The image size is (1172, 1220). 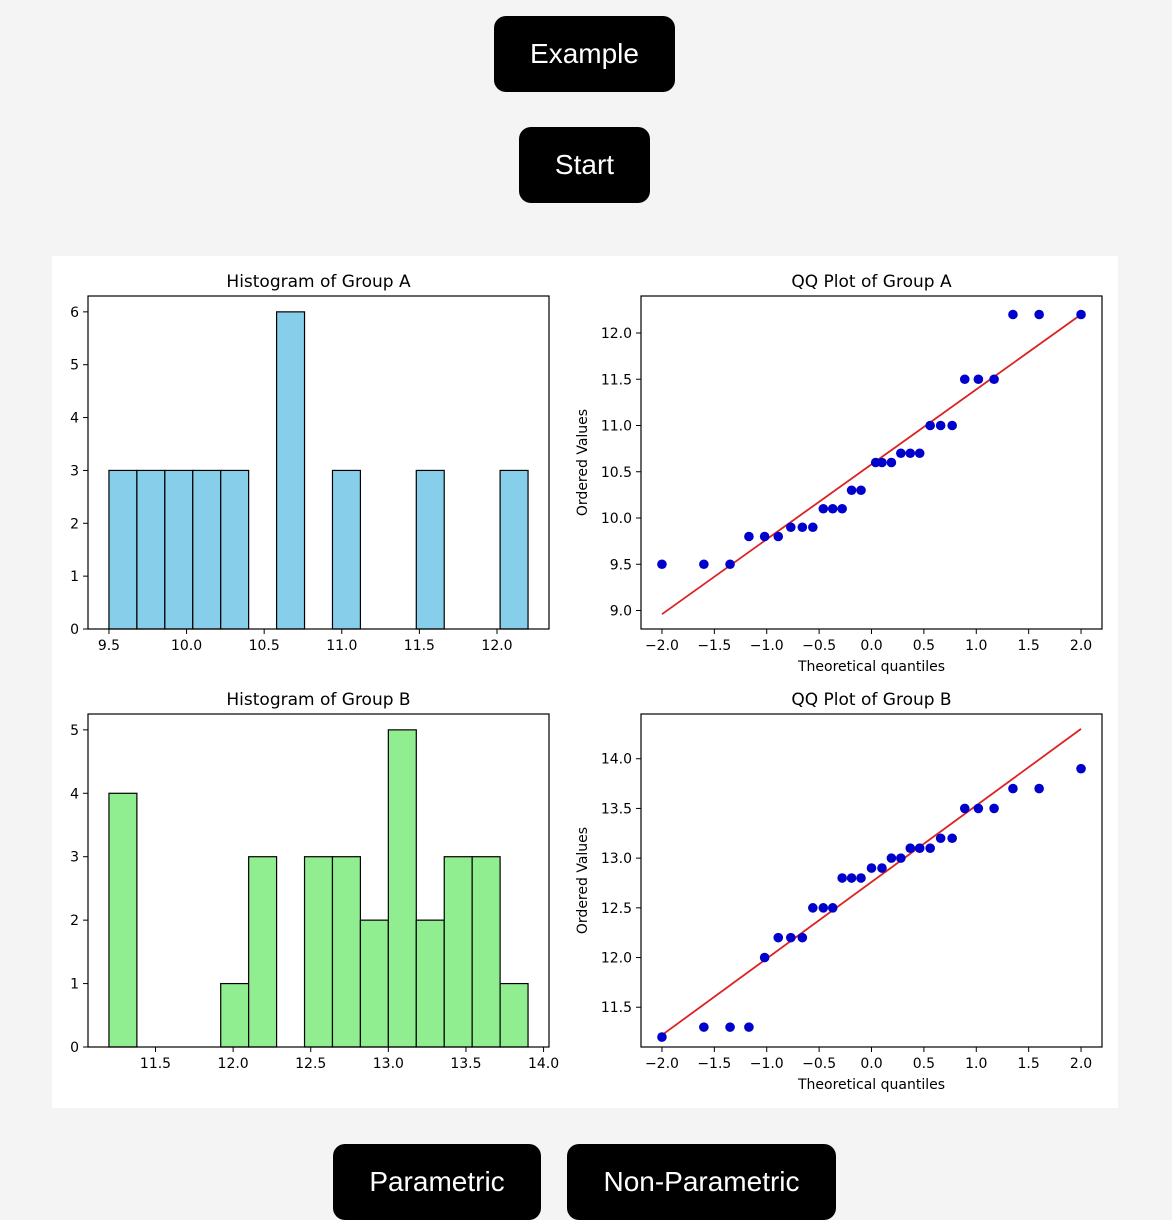 I want to click on x-tick-label: −1.5, so click(x=714, y=1064).